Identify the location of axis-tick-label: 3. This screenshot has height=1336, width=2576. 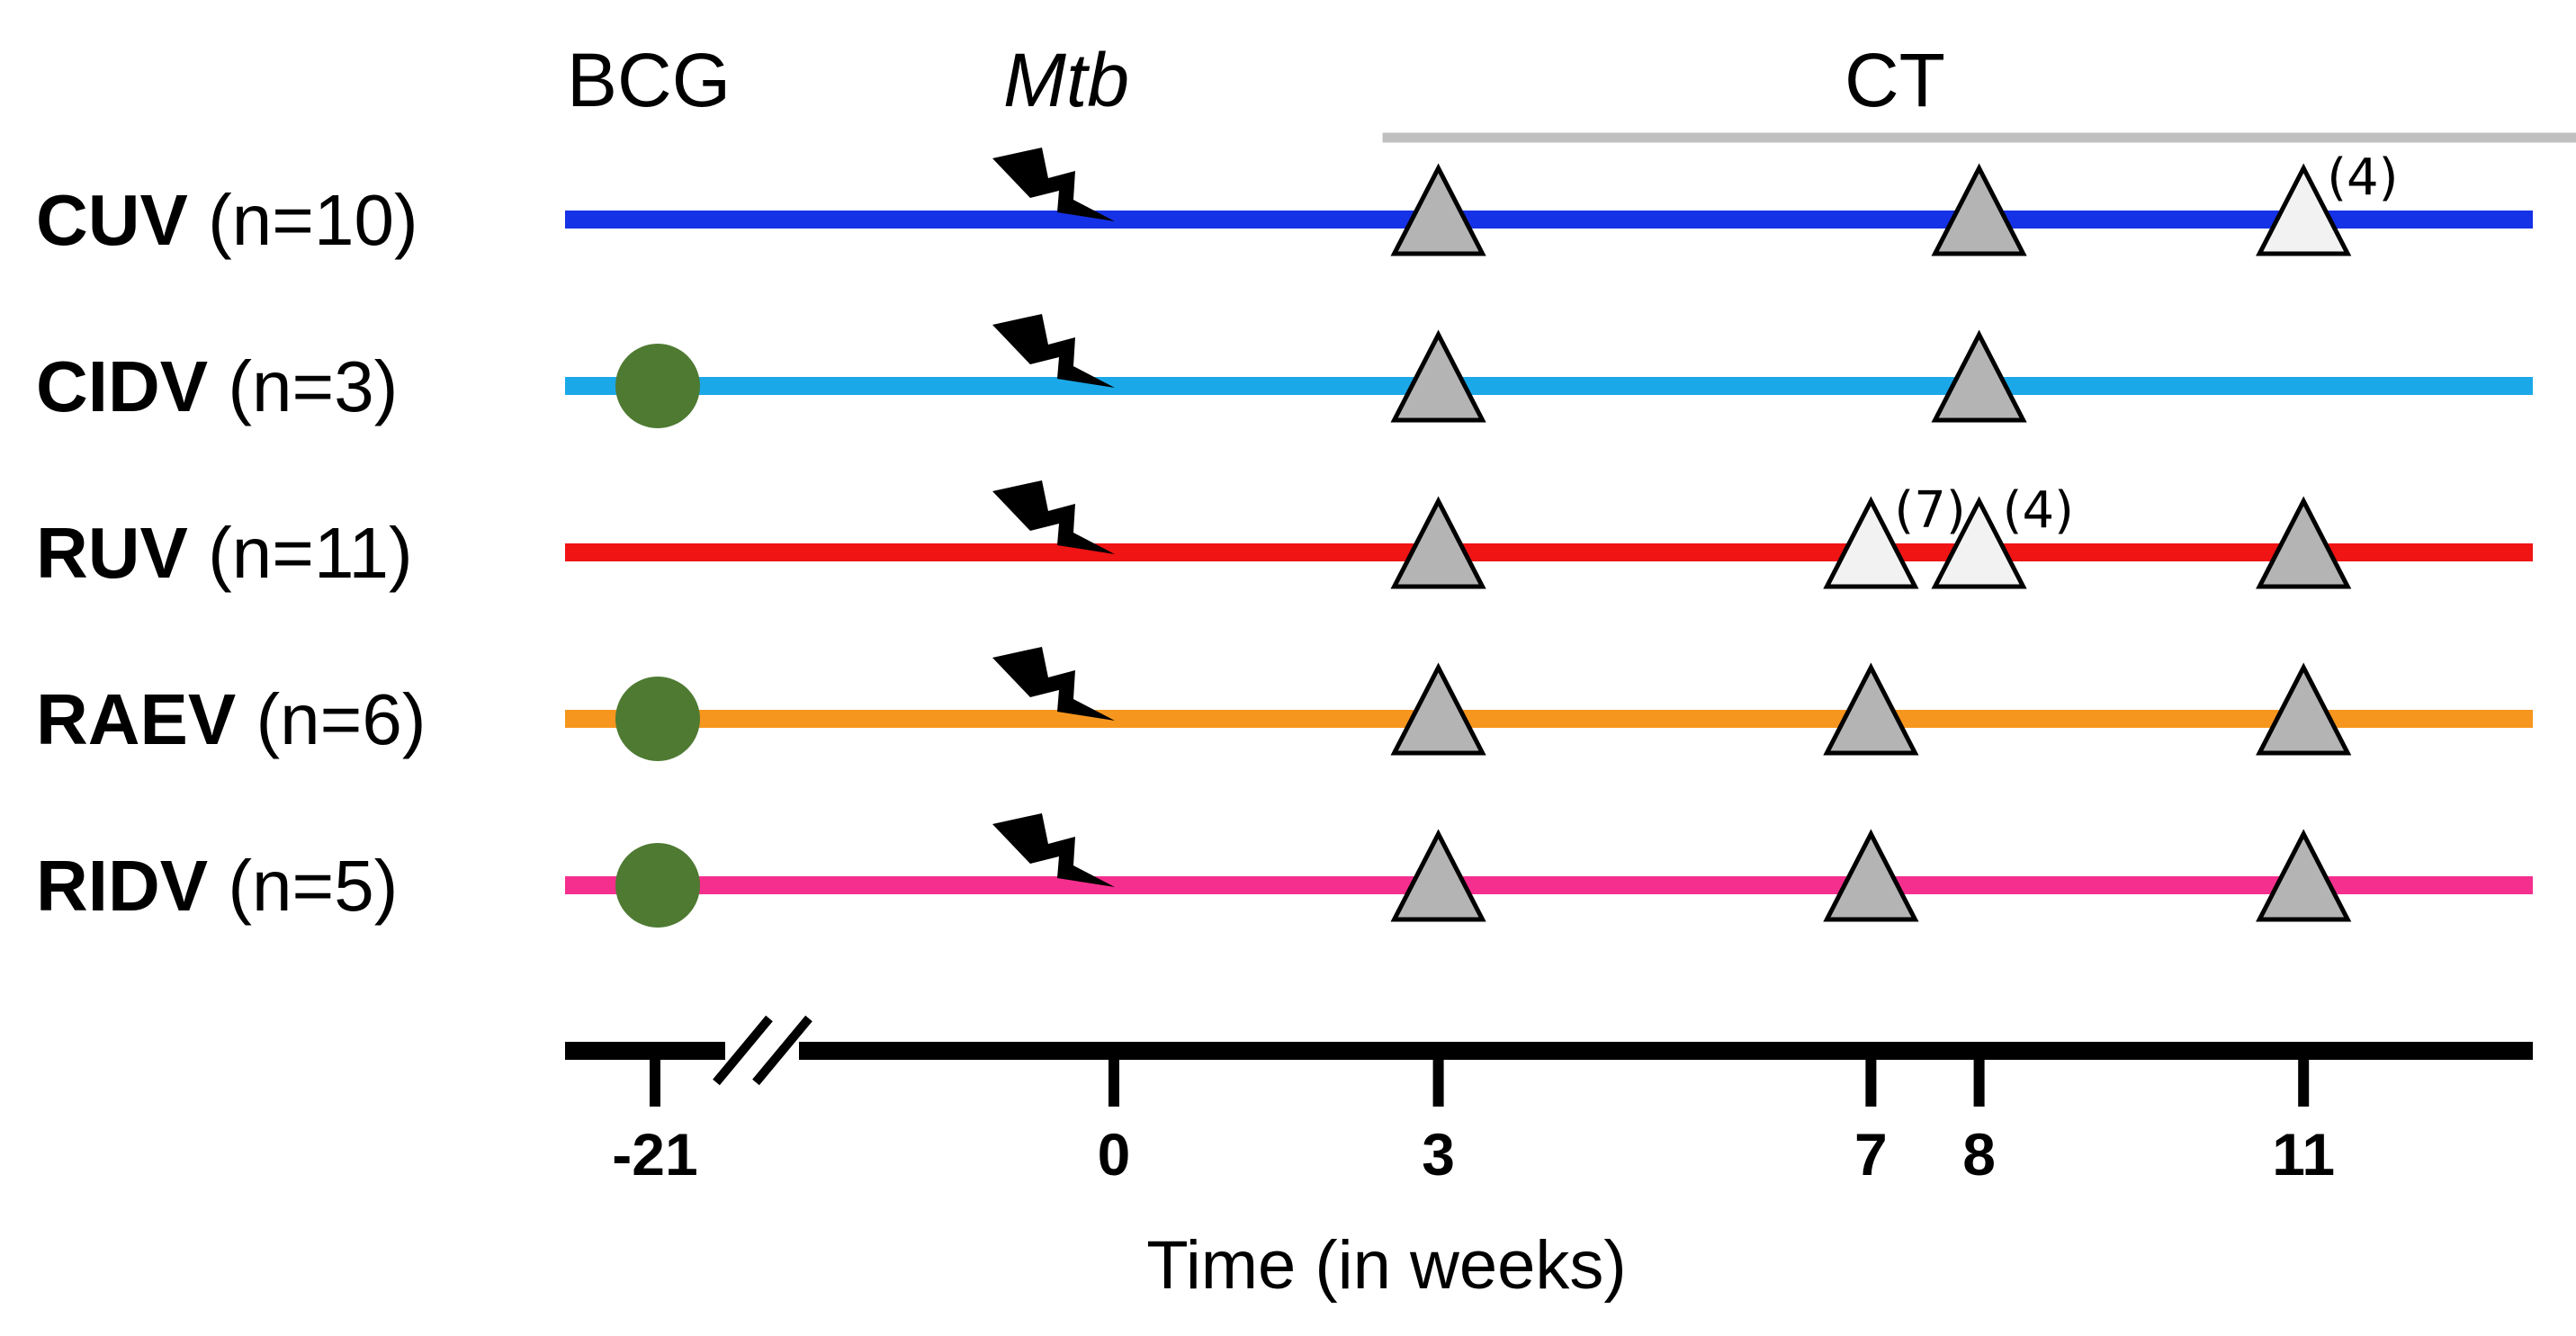
(1439, 1154).